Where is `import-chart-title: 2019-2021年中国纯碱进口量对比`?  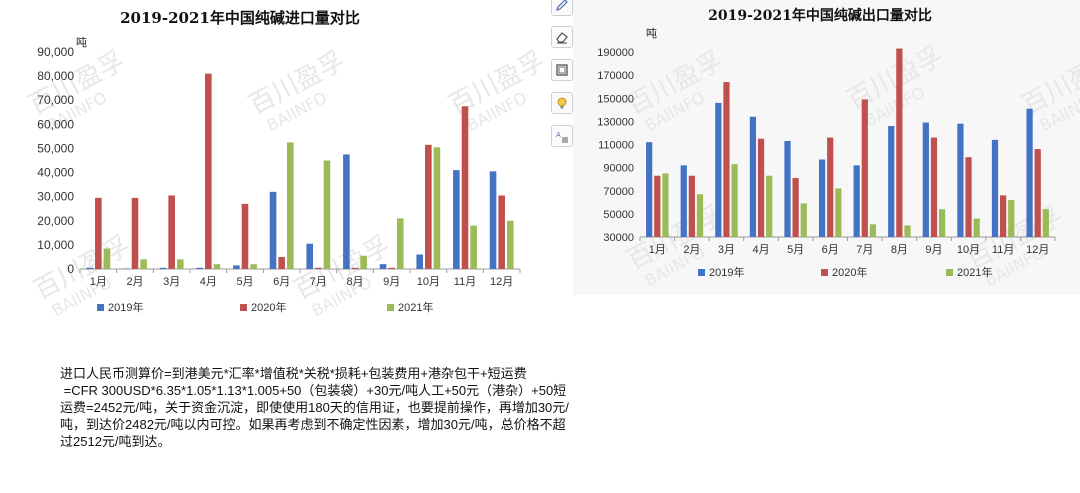
import-chart-title: 2019-2021年中国纯碱进口量对比 is located at coordinates (240, 18).